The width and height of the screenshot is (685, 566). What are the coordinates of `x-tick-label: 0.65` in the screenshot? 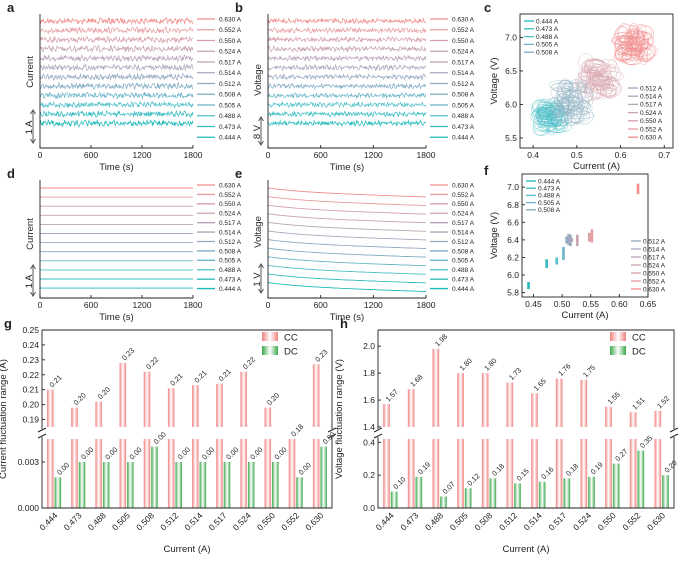 It's located at (648, 304).